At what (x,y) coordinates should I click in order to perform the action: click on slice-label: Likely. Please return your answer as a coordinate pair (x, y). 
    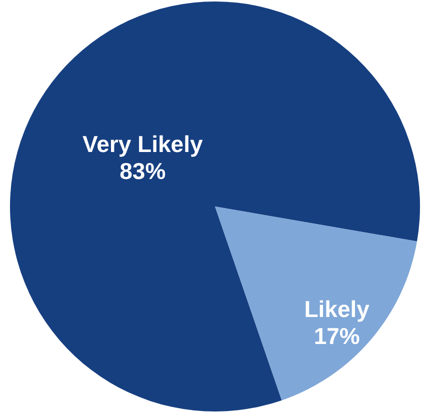
    Looking at the image, I should click on (337, 309).